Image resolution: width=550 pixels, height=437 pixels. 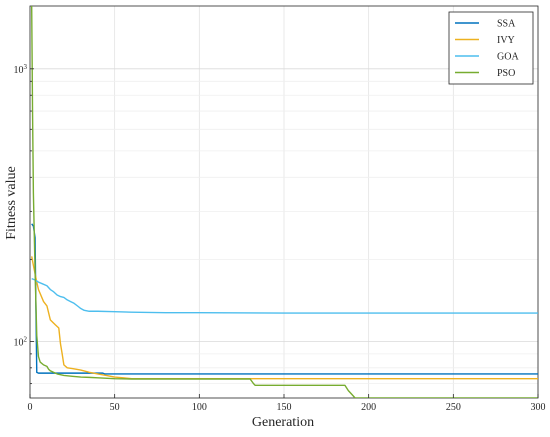 I want to click on y-tick-label: 10², so click(x=21, y=341).